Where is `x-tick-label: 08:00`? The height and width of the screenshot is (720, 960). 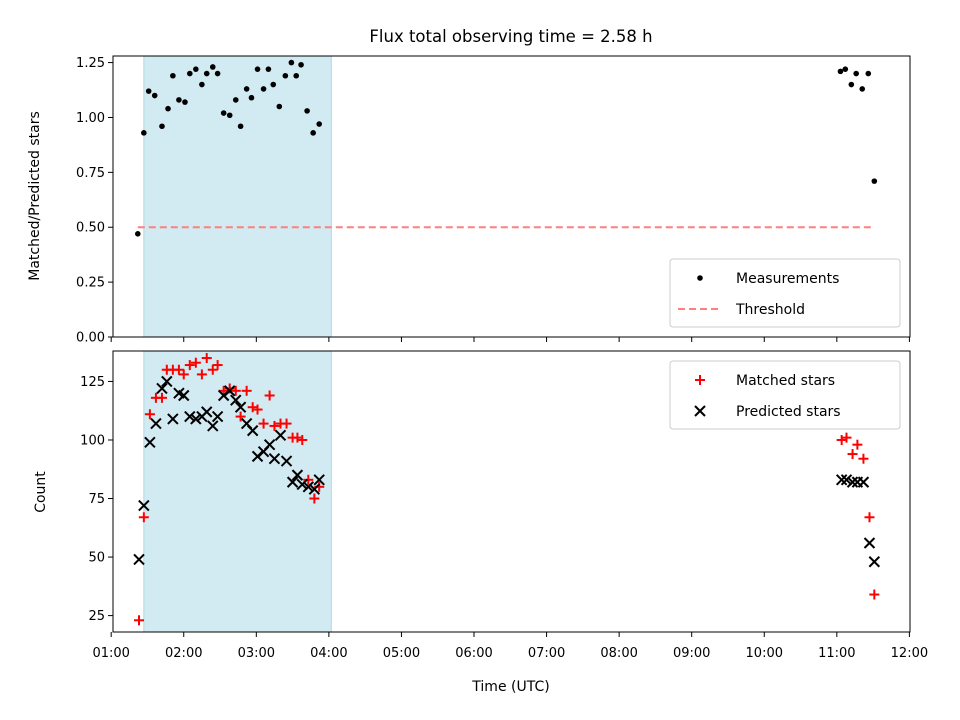
x-tick-label: 08:00 is located at coordinates (618, 653).